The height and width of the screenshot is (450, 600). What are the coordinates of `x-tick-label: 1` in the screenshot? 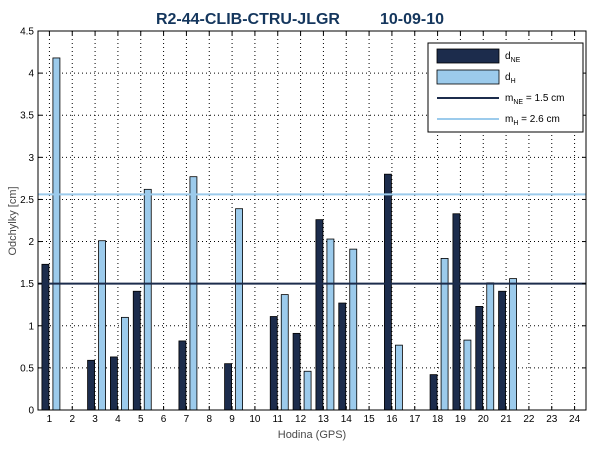 It's located at (50, 419).